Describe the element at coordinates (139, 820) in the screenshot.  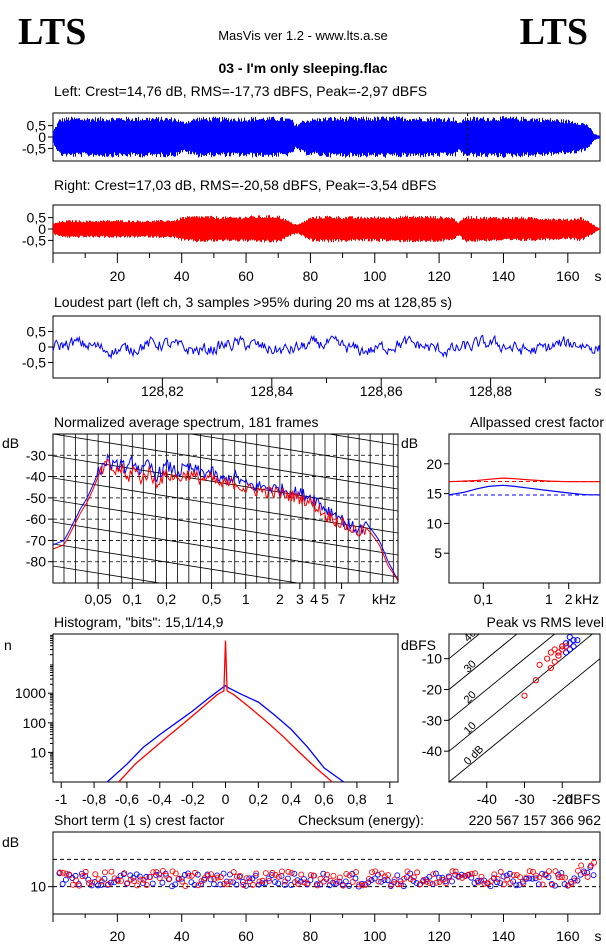
I see `short-term-crest-title: Short term (1 s) crest factor` at that location.